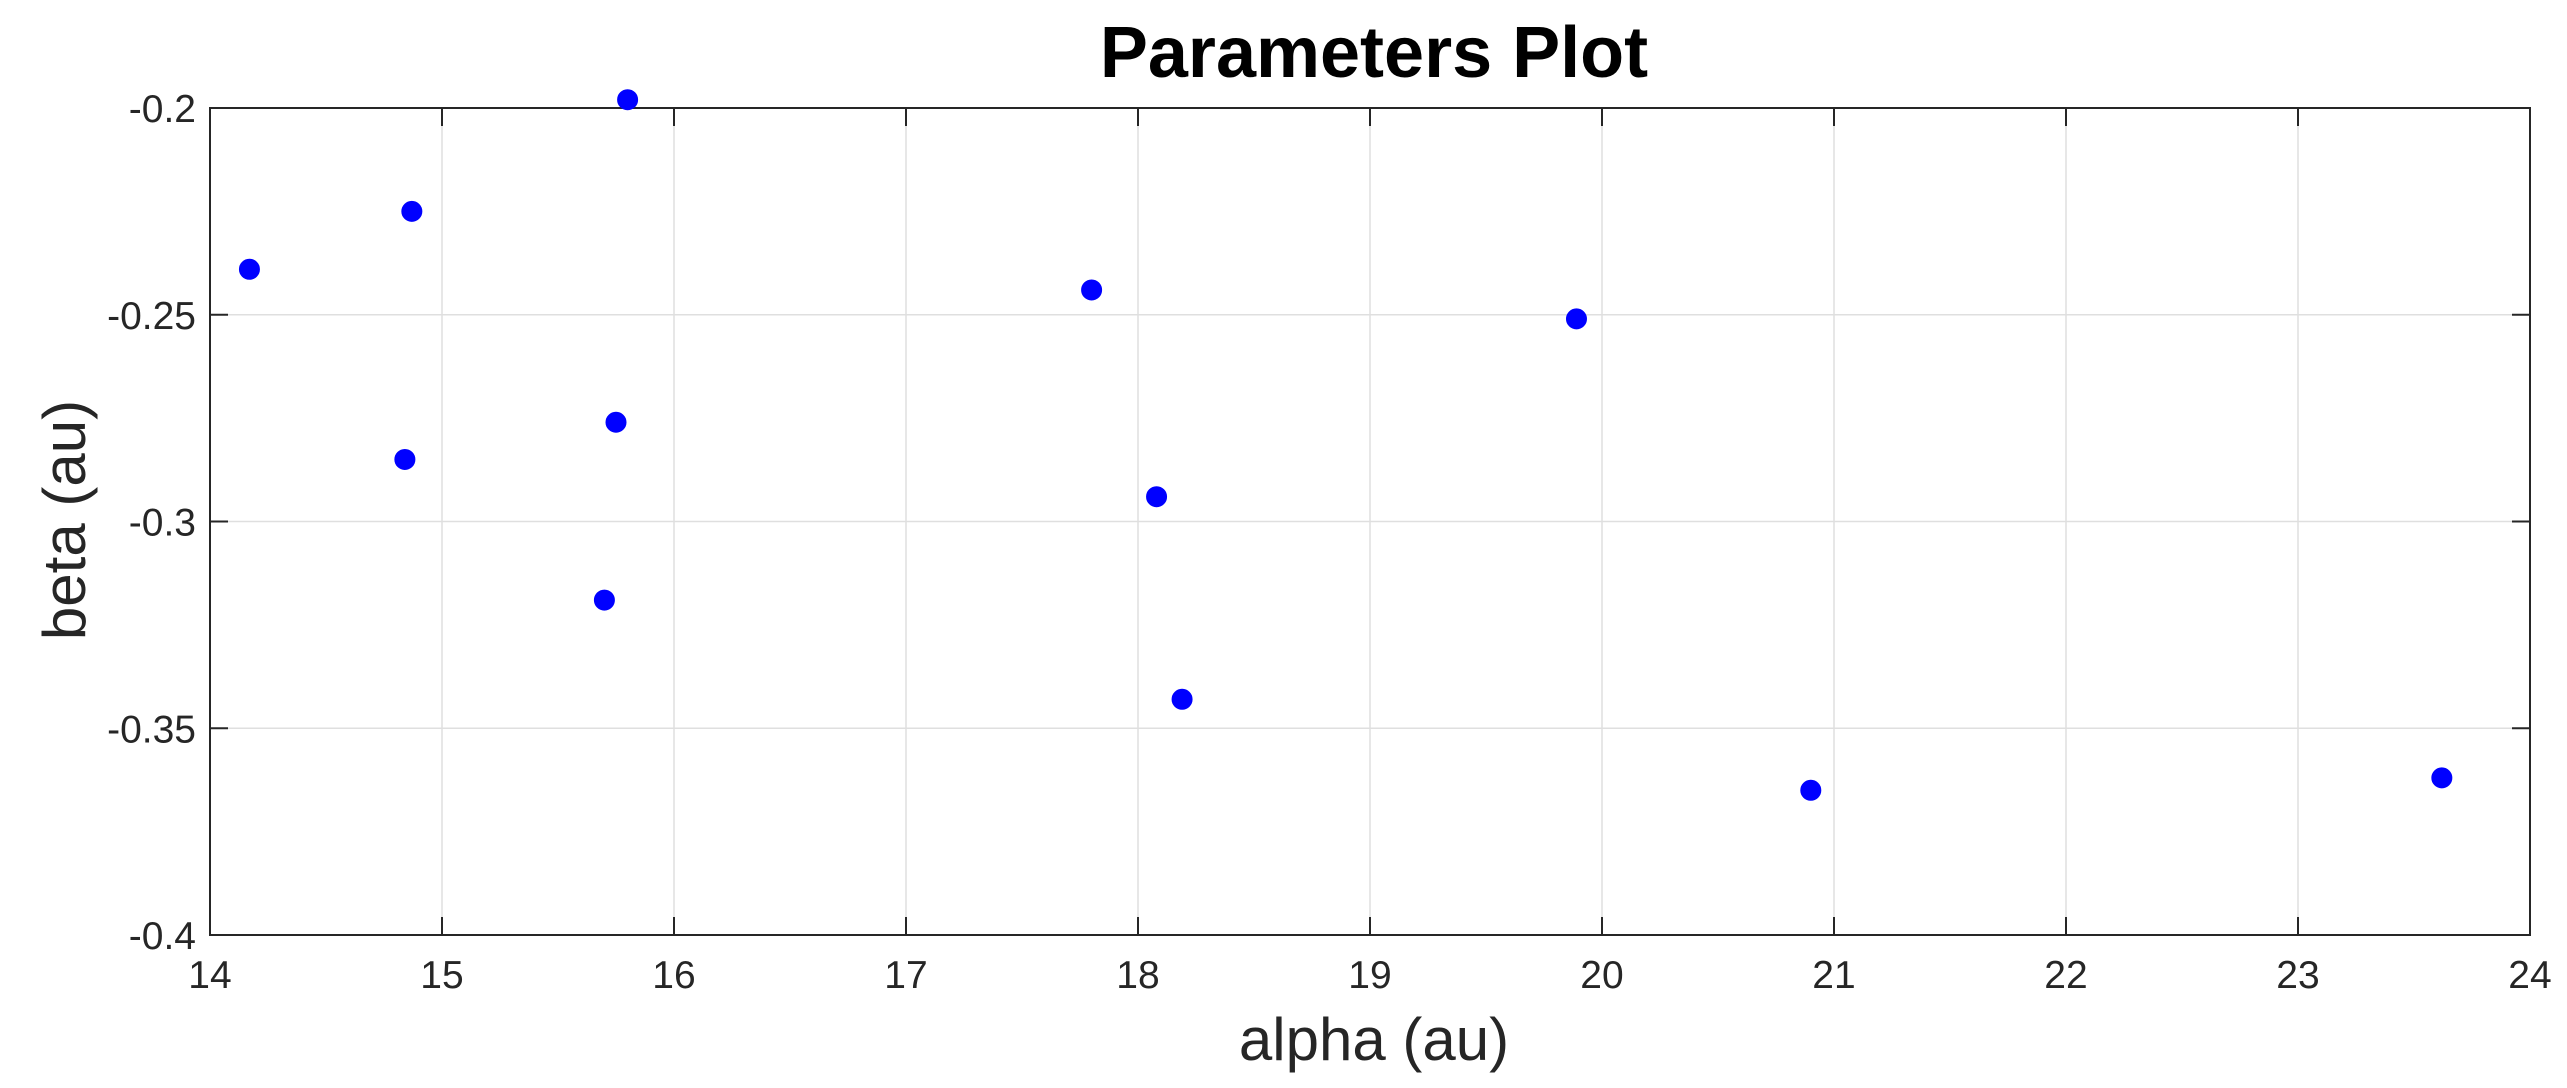 Image resolution: width=2567 pixels, height=1088 pixels. What do you see at coordinates (1601, 975) in the screenshot?
I see `x-tick-label: 20` at bounding box center [1601, 975].